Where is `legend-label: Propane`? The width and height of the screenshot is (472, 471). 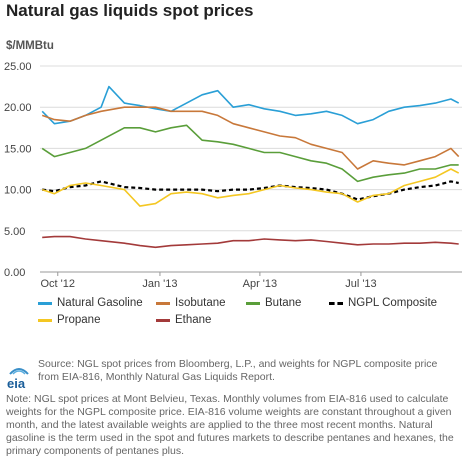 legend-label: Propane is located at coordinates (79, 320).